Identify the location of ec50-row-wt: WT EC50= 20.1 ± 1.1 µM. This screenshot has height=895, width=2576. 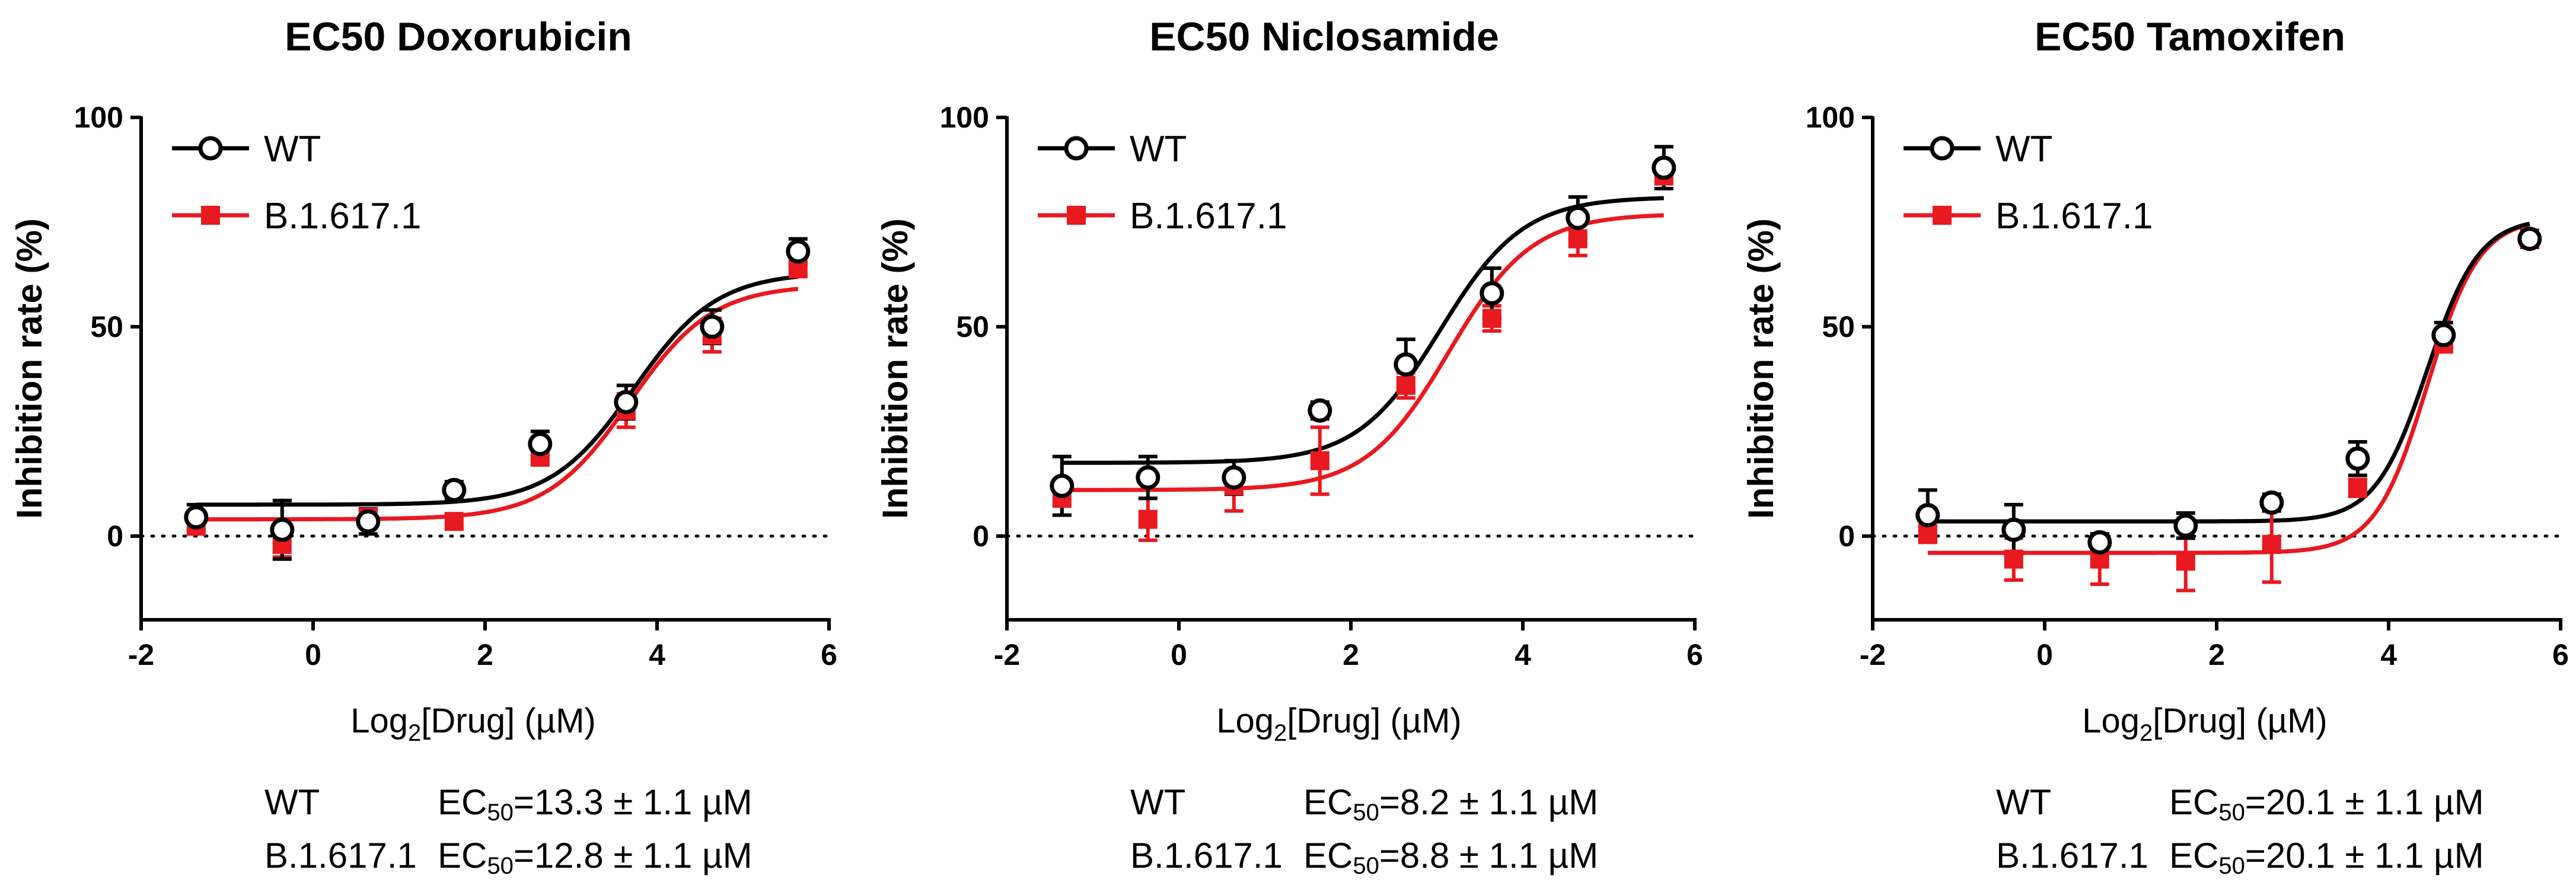
(2240, 802).